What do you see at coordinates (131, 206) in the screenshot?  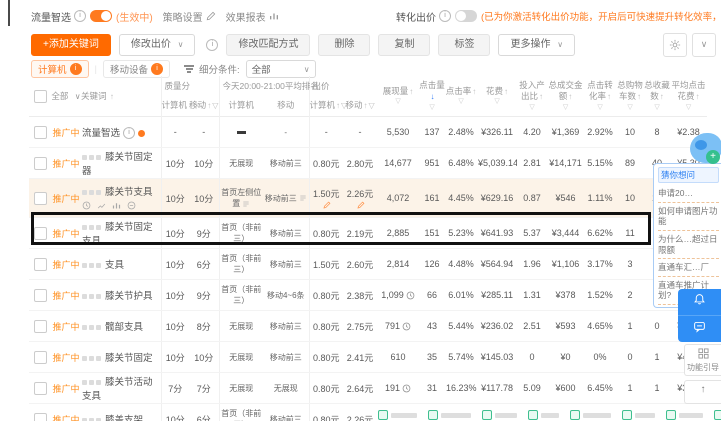 I see `remove-circle-icon` at bounding box center [131, 206].